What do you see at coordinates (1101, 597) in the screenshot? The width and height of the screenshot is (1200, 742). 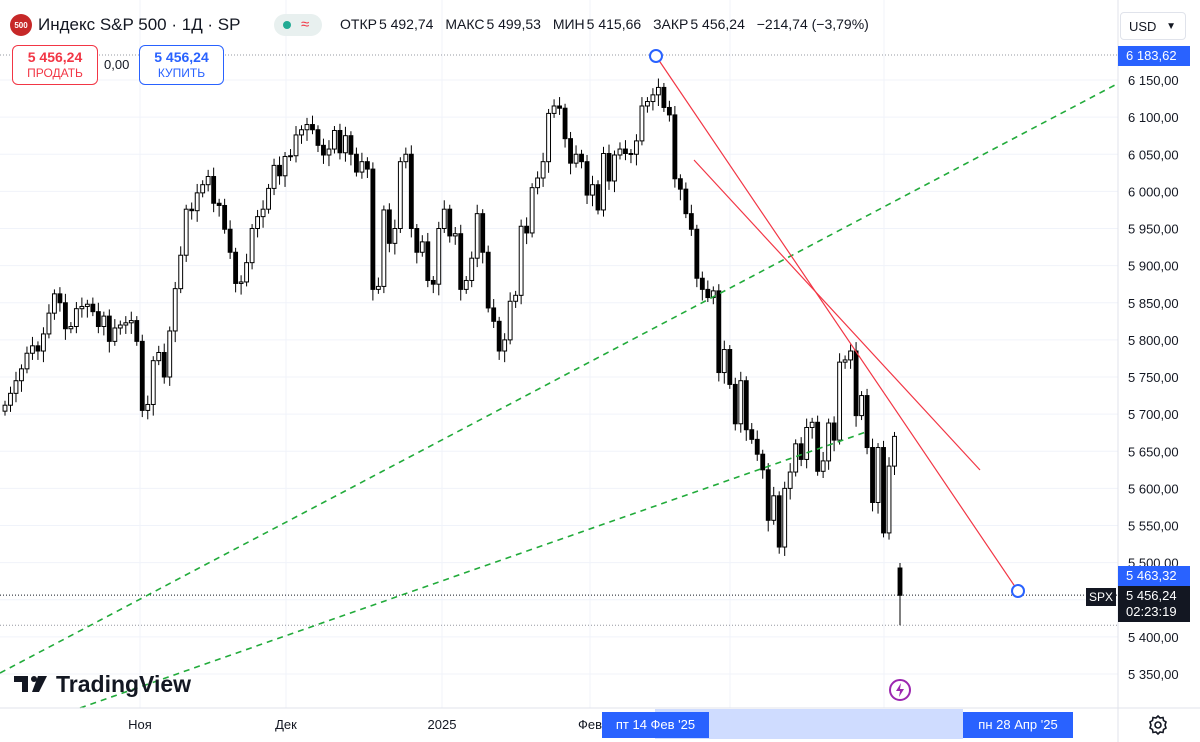 I see `symbol-tag: SPX` at bounding box center [1101, 597].